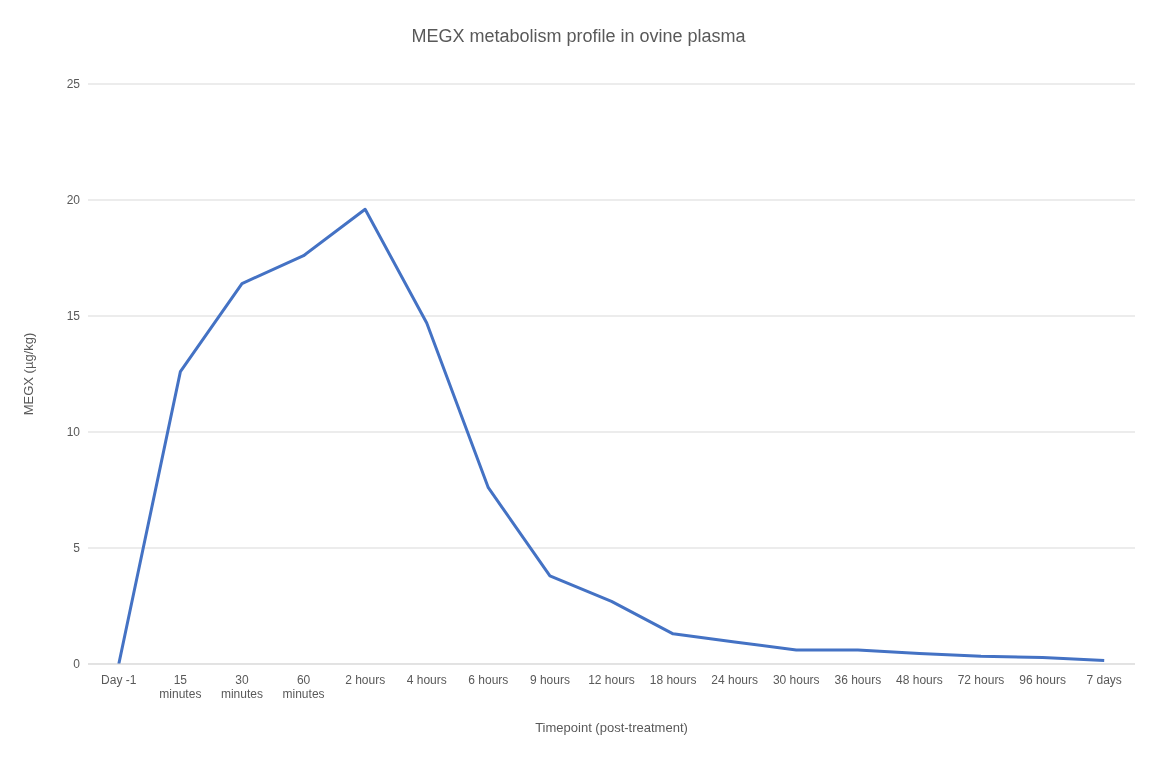 This screenshot has height=758, width=1157. What do you see at coordinates (28, 374) in the screenshot?
I see `y-axis-title: MEGX (µg/kg)` at bounding box center [28, 374].